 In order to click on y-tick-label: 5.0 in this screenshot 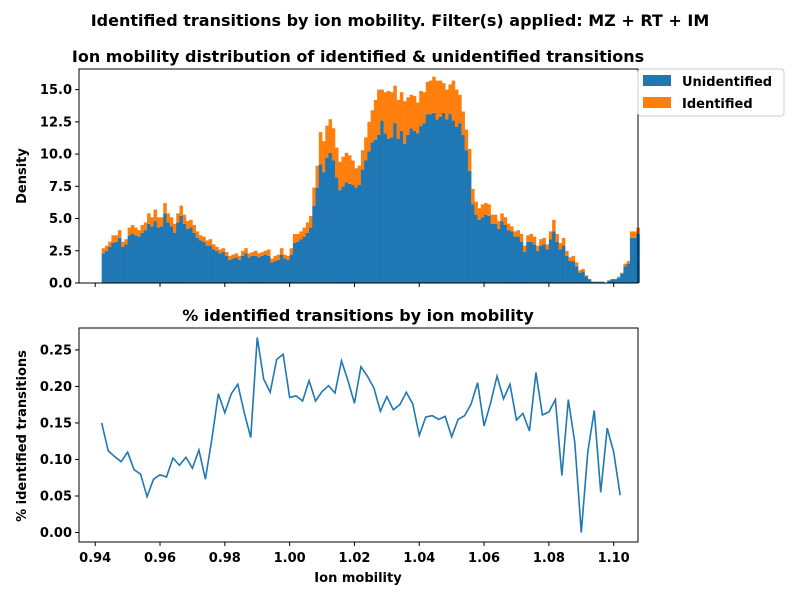, I will do `click(60, 219)`.